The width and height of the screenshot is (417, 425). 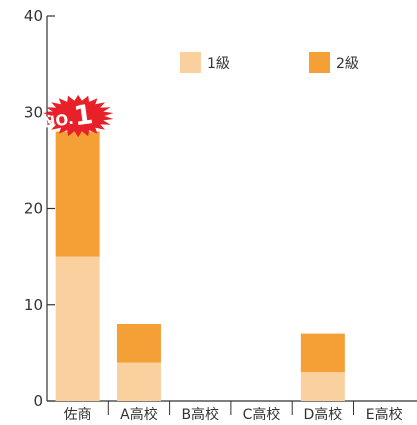 I want to click on badge-text-group: NO.1, so click(x=68, y=115).